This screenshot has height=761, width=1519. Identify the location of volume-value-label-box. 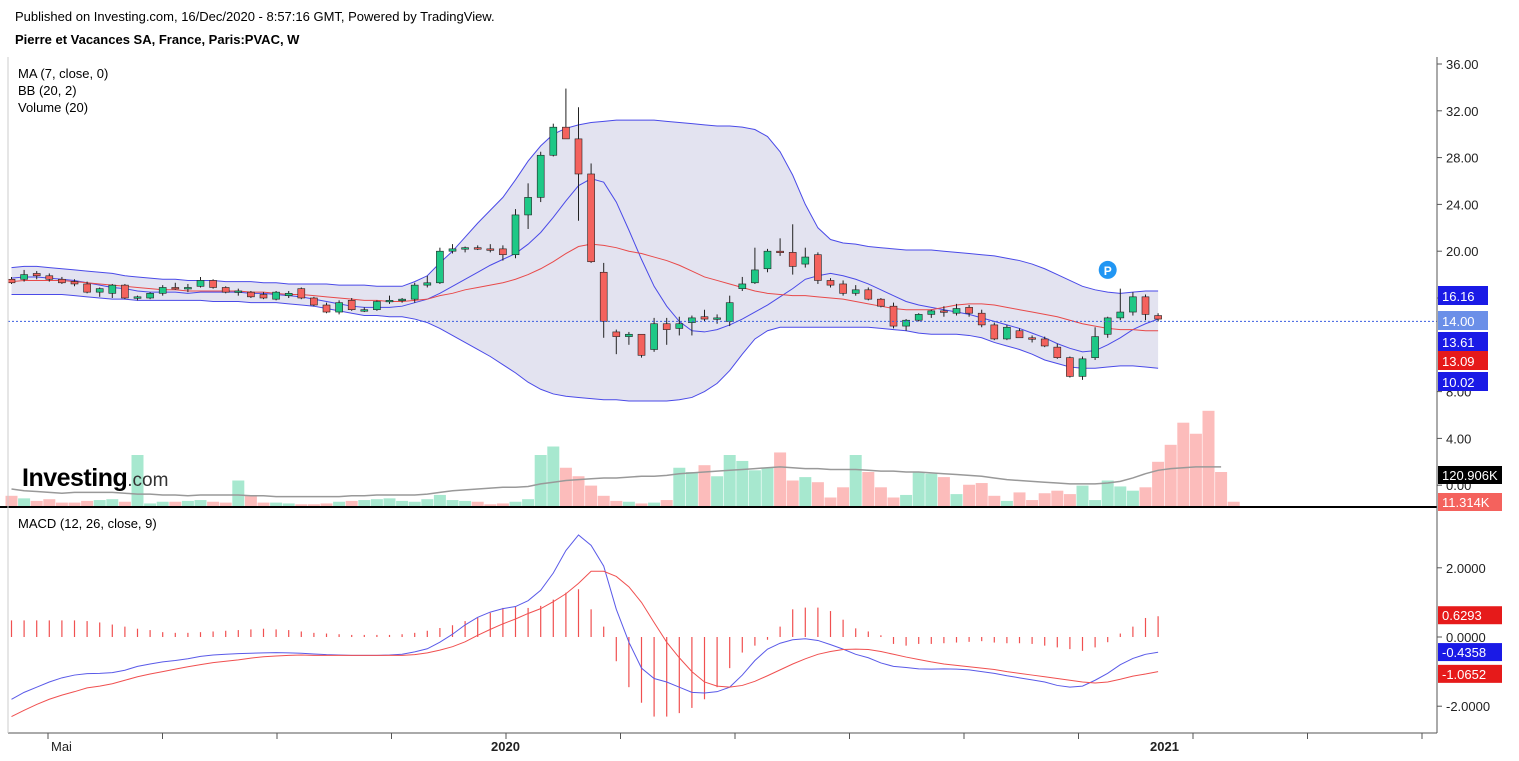
(1470, 475).